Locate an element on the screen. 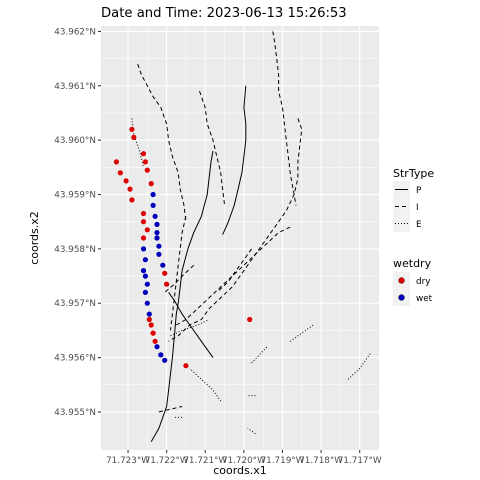 The height and width of the screenshot is (480, 480). y-tick-label: 43.955°N is located at coordinates (75, 413).